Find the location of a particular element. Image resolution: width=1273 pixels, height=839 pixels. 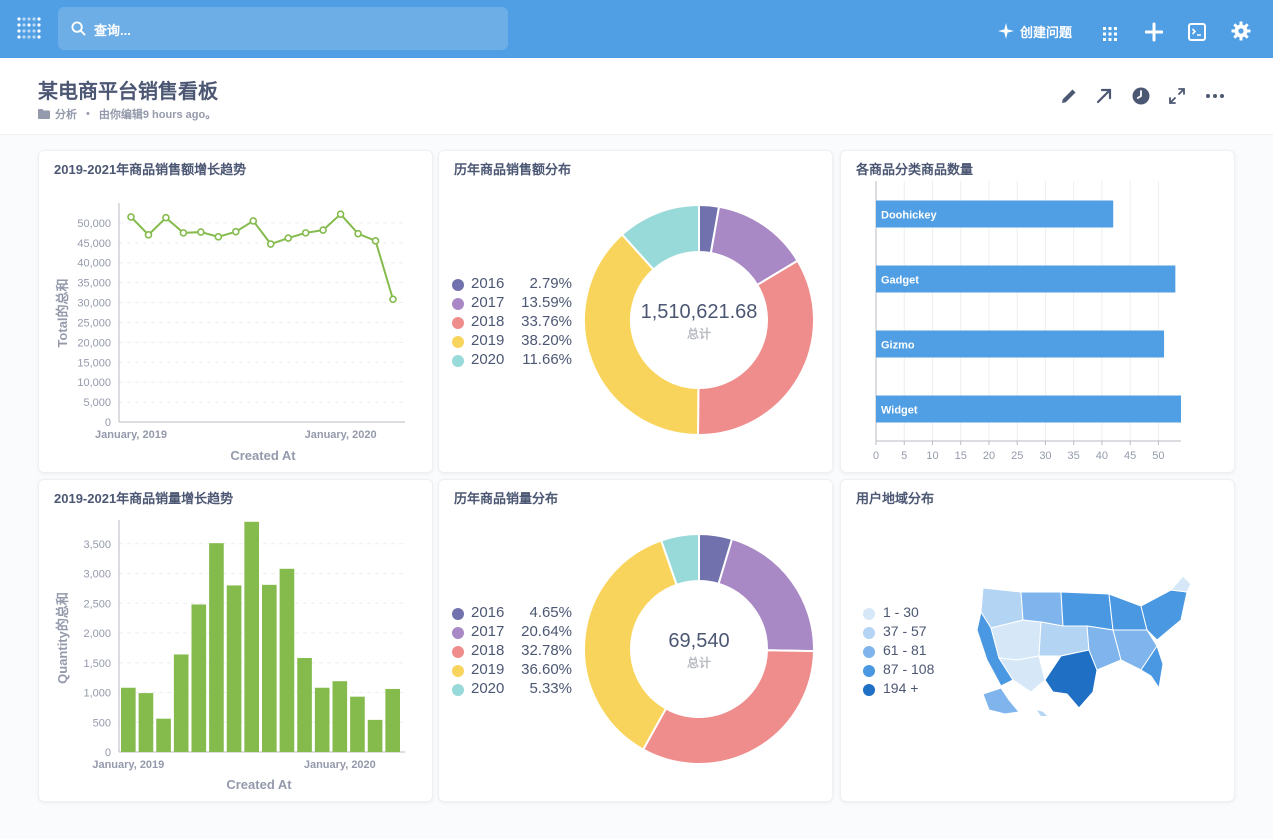

clock-icon is located at coordinates (1141, 96).